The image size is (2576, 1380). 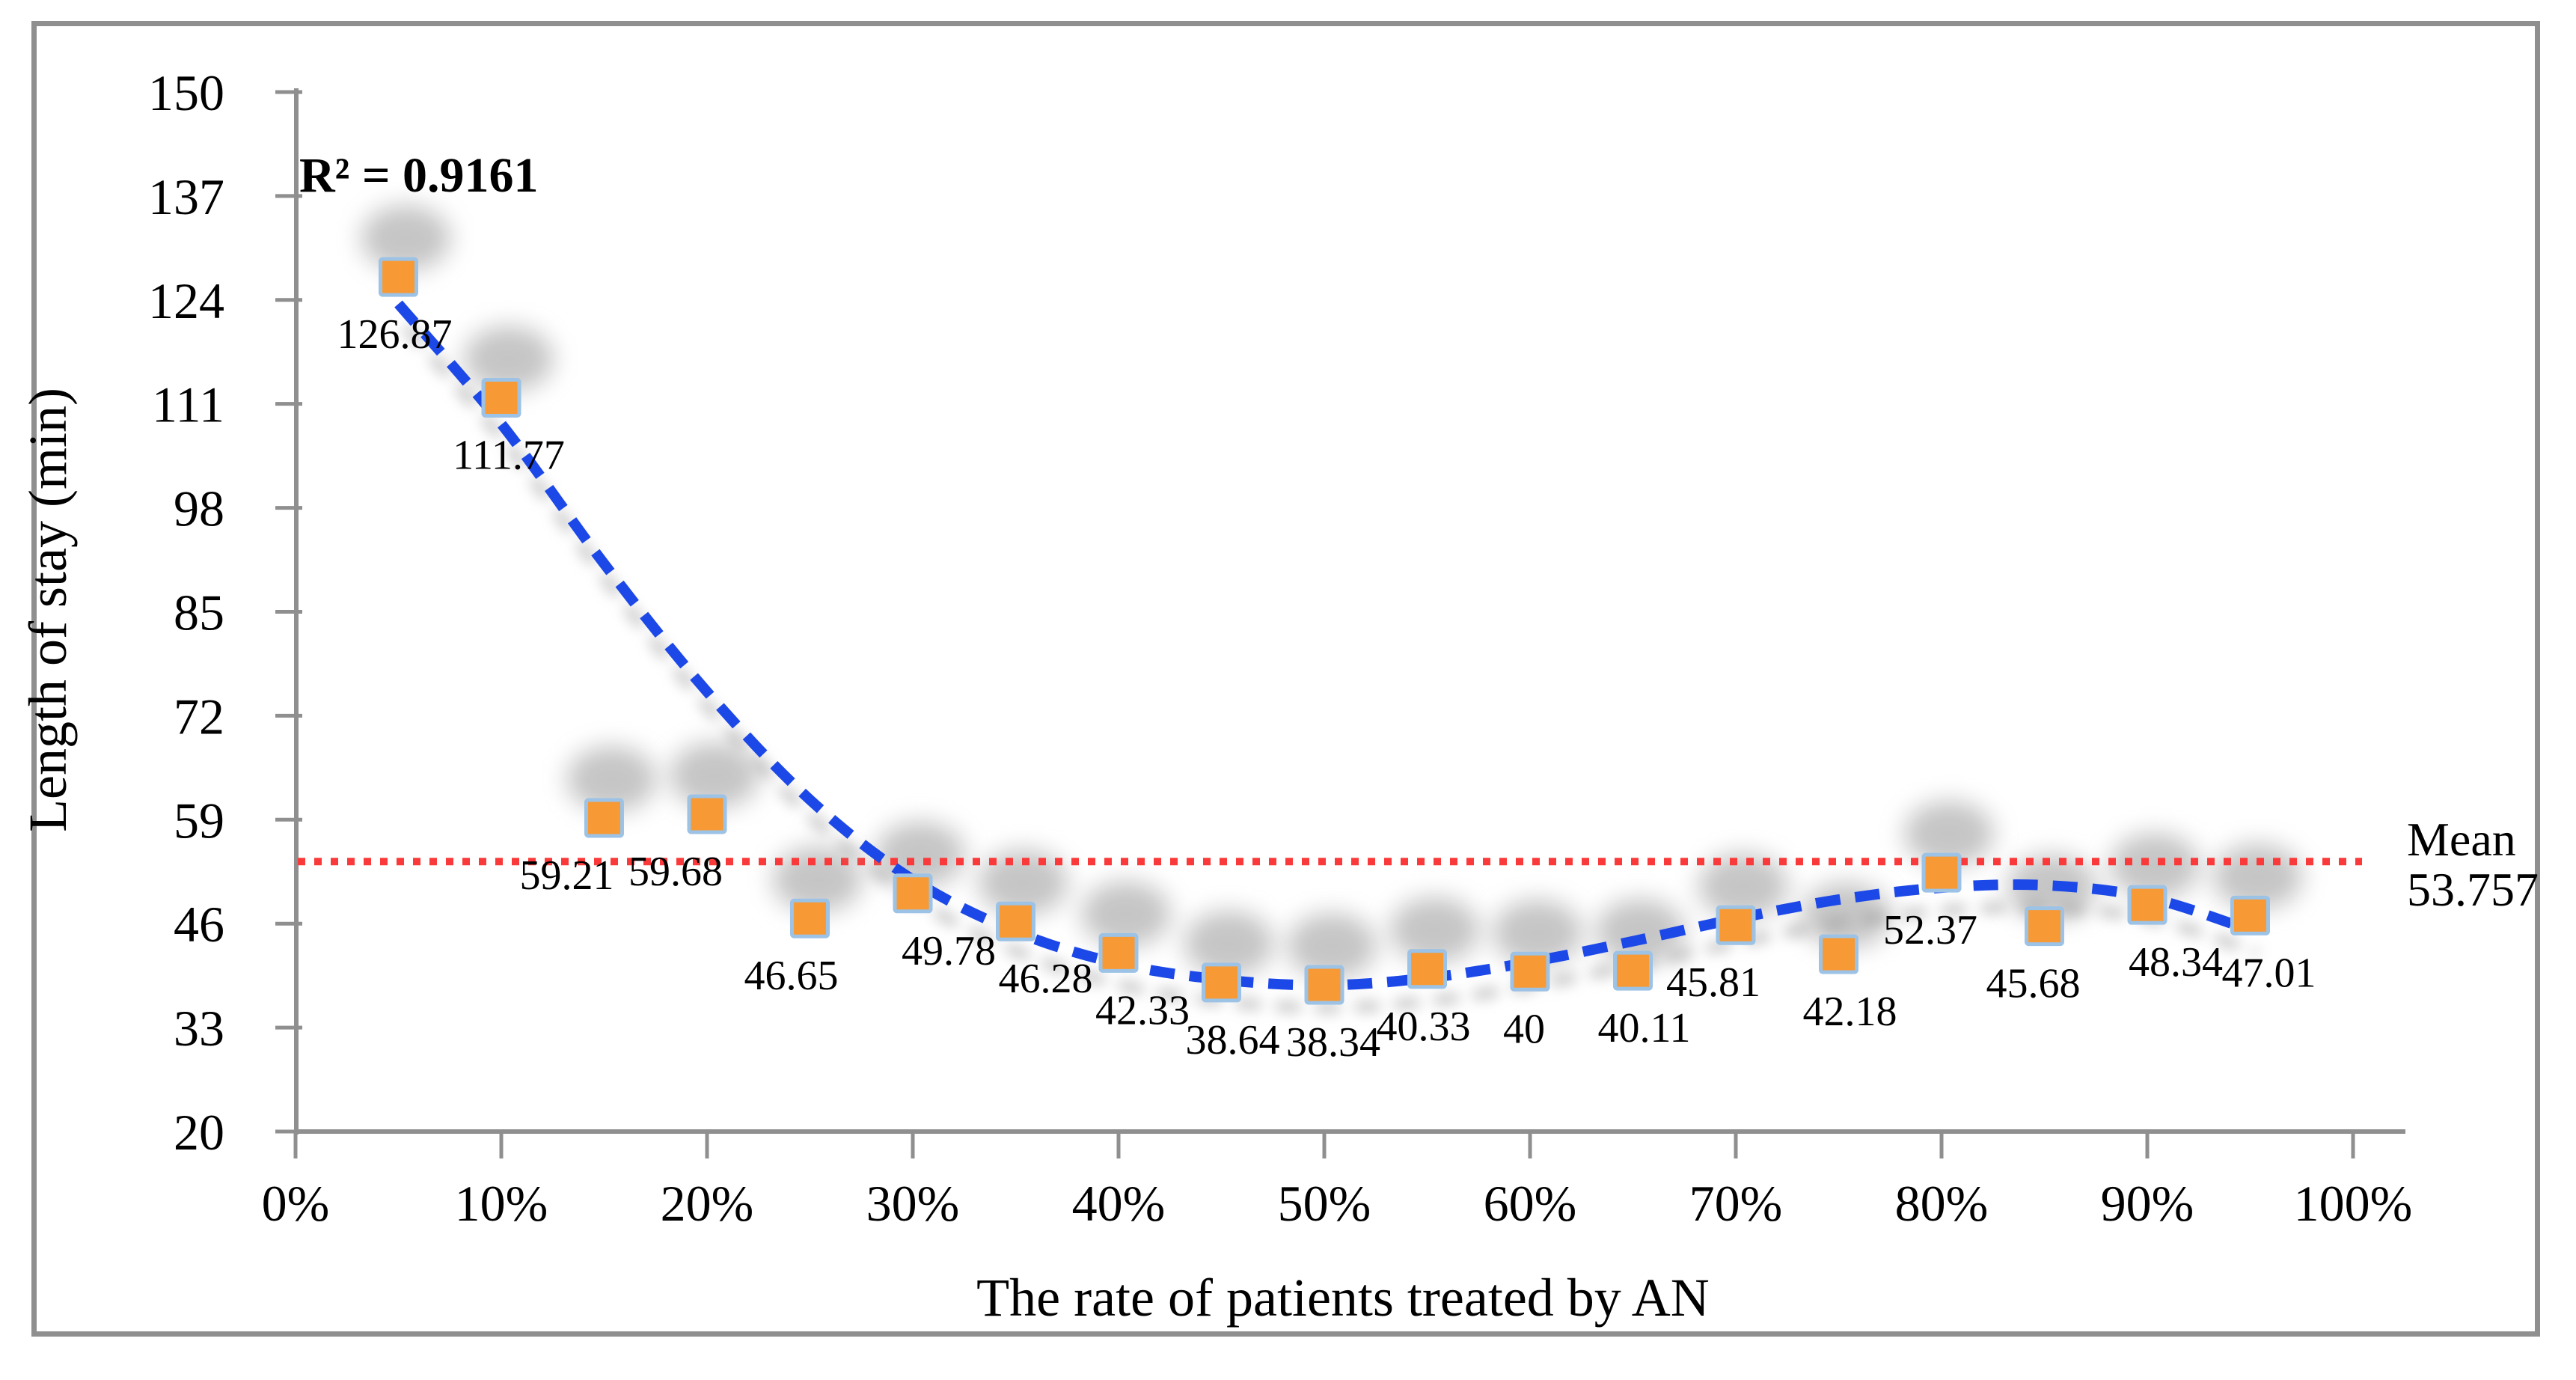 I want to click on data-point-label: 42.33, so click(x=1142, y=1010).